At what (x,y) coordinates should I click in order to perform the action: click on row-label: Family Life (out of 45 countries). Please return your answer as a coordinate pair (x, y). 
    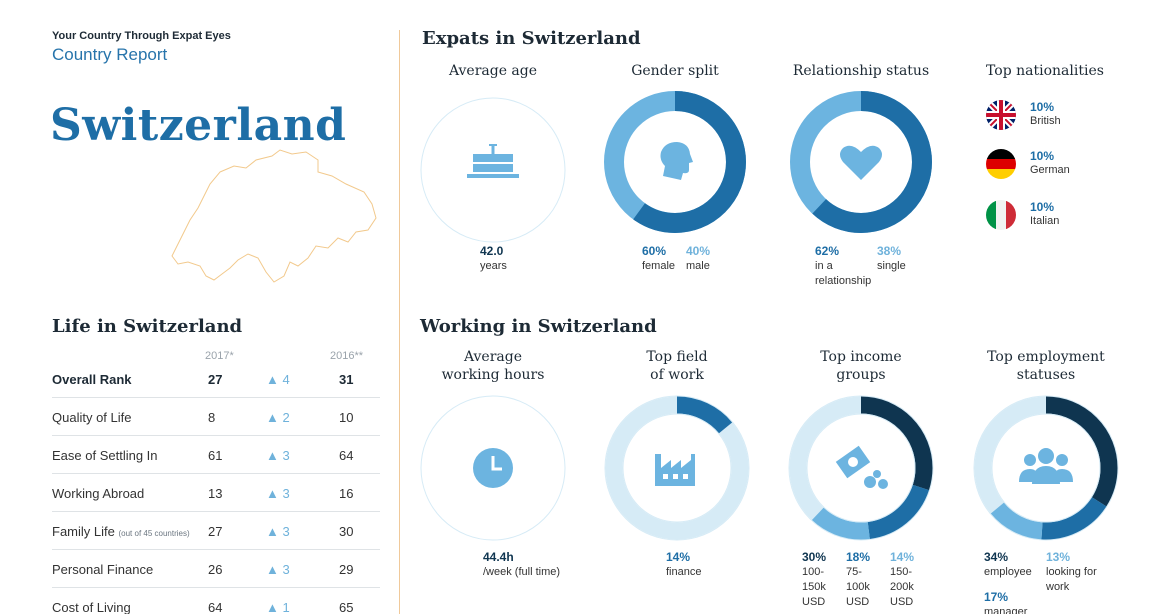
    Looking at the image, I should click on (121, 531).